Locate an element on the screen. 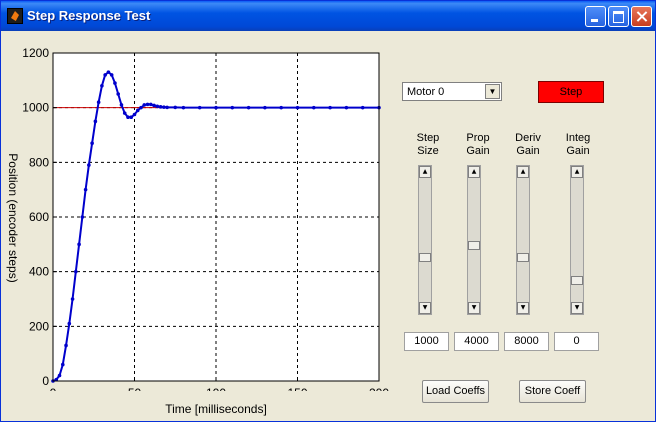  window-title: Step Response Test is located at coordinates (89, 15).